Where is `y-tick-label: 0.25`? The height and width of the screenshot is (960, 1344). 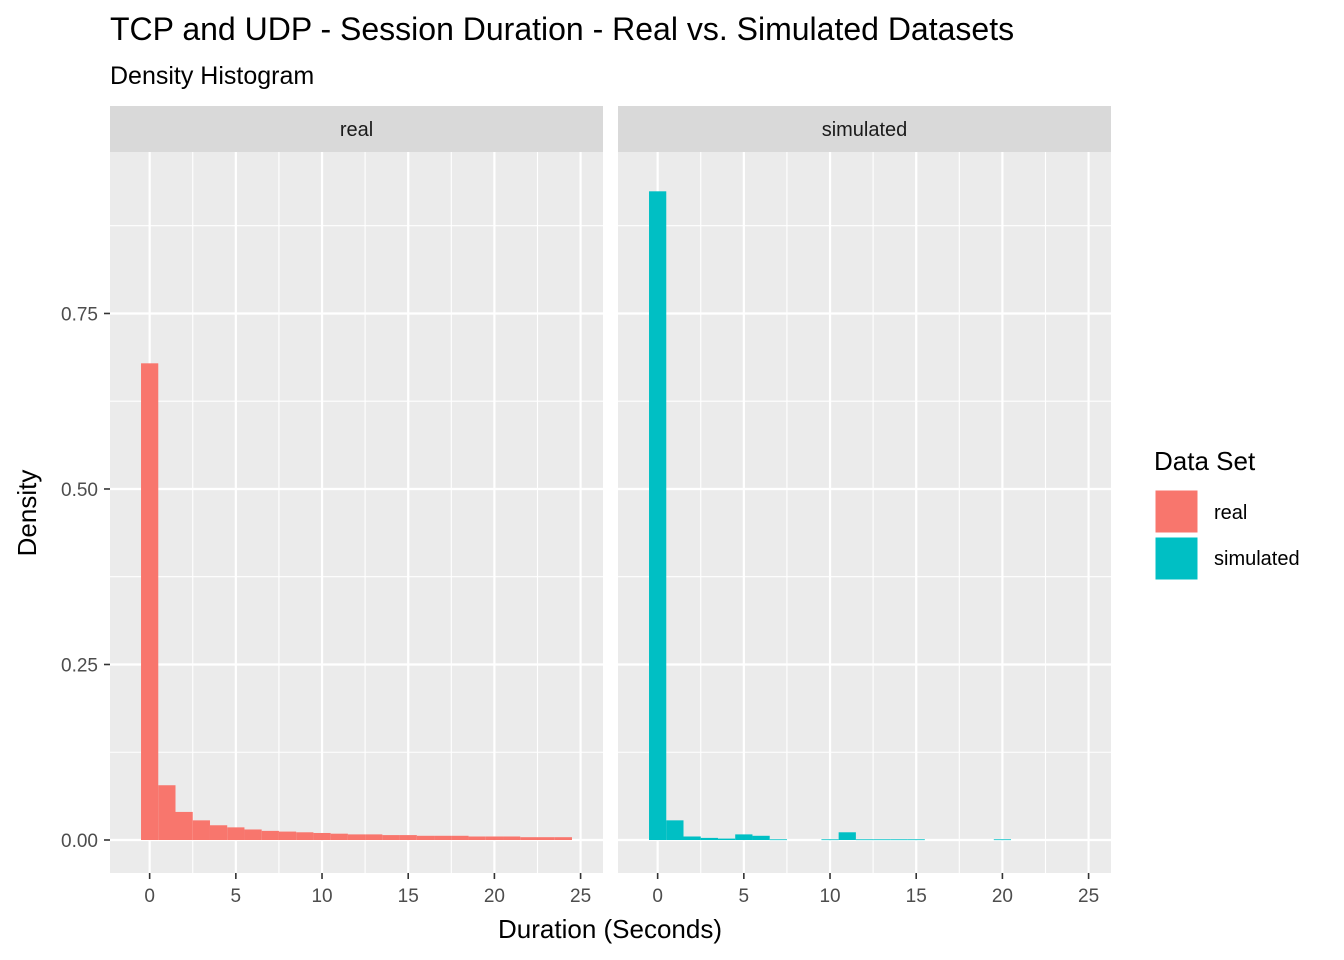 y-tick-label: 0.25 is located at coordinates (79, 665).